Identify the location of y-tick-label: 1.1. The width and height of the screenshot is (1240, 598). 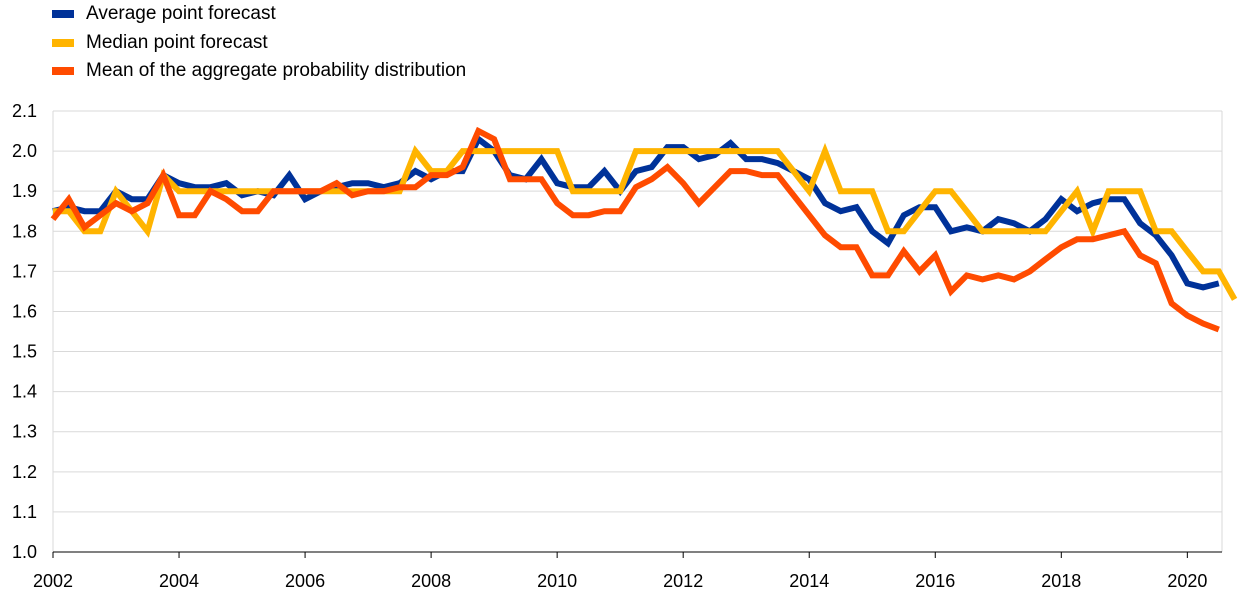
(24, 512).